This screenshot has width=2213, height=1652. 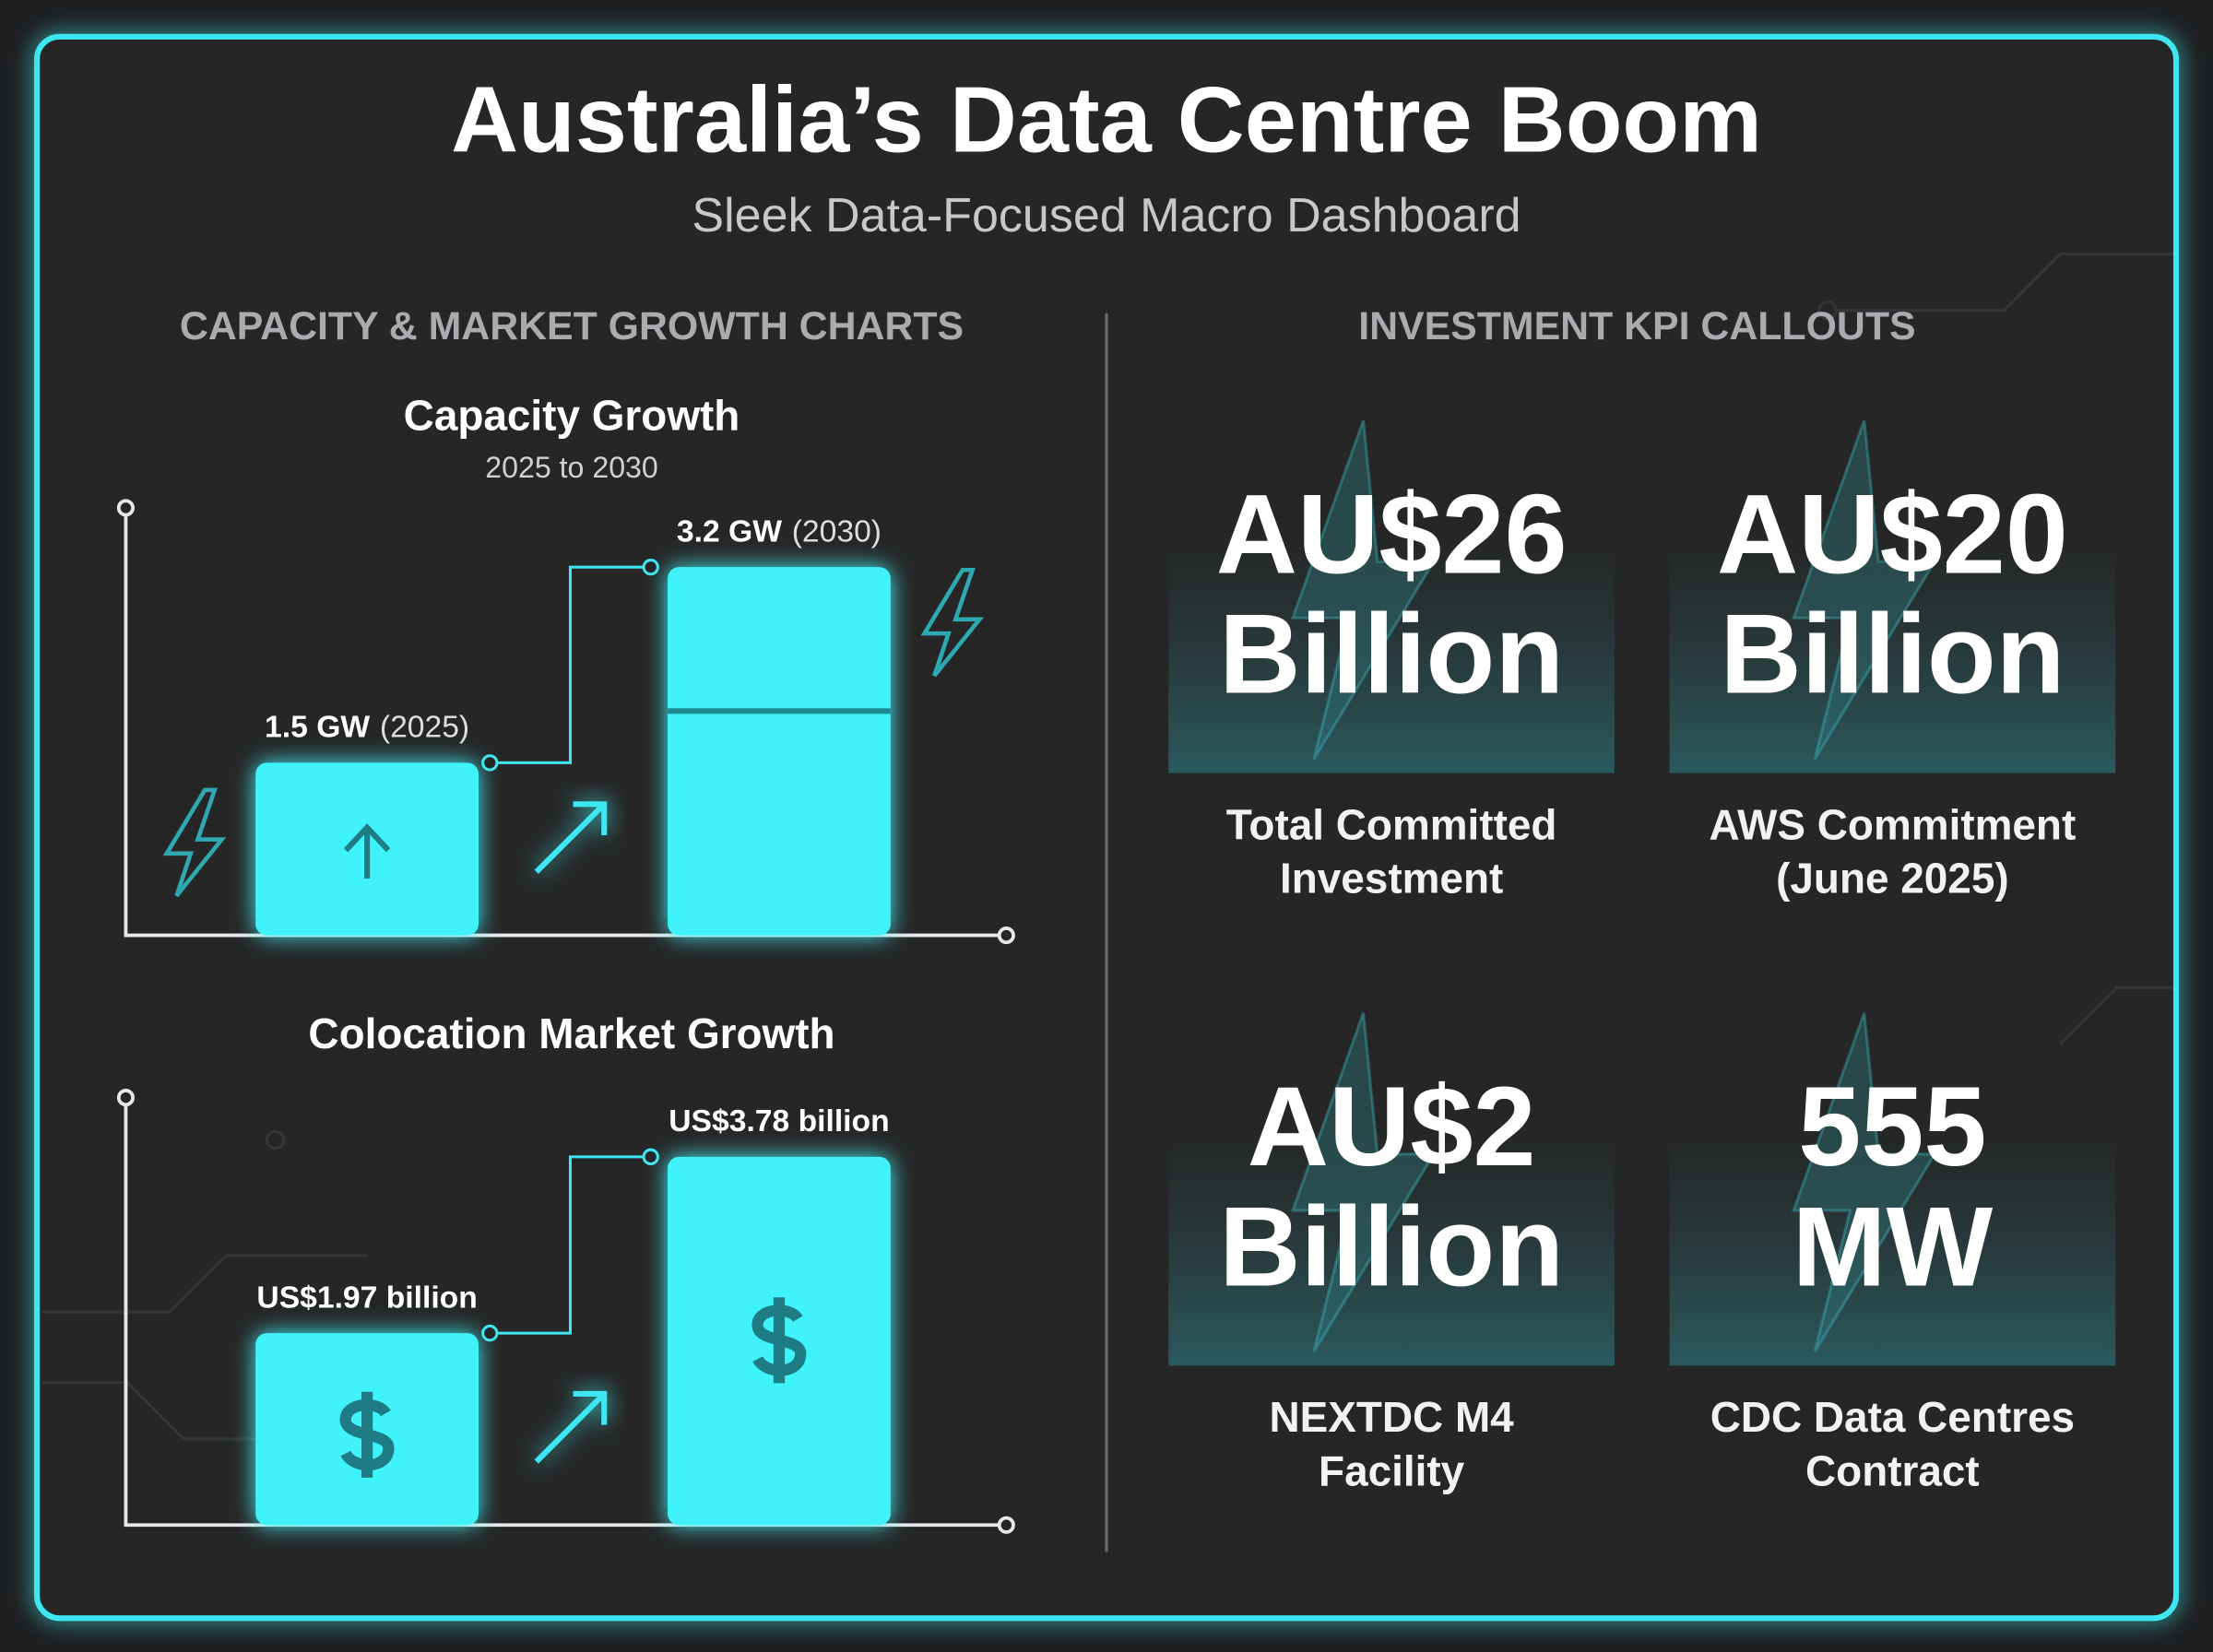 What do you see at coordinates (1392, 534) in the screenshot?
I see `kpi-value: AU$26` at bounding box center [1392, 534].